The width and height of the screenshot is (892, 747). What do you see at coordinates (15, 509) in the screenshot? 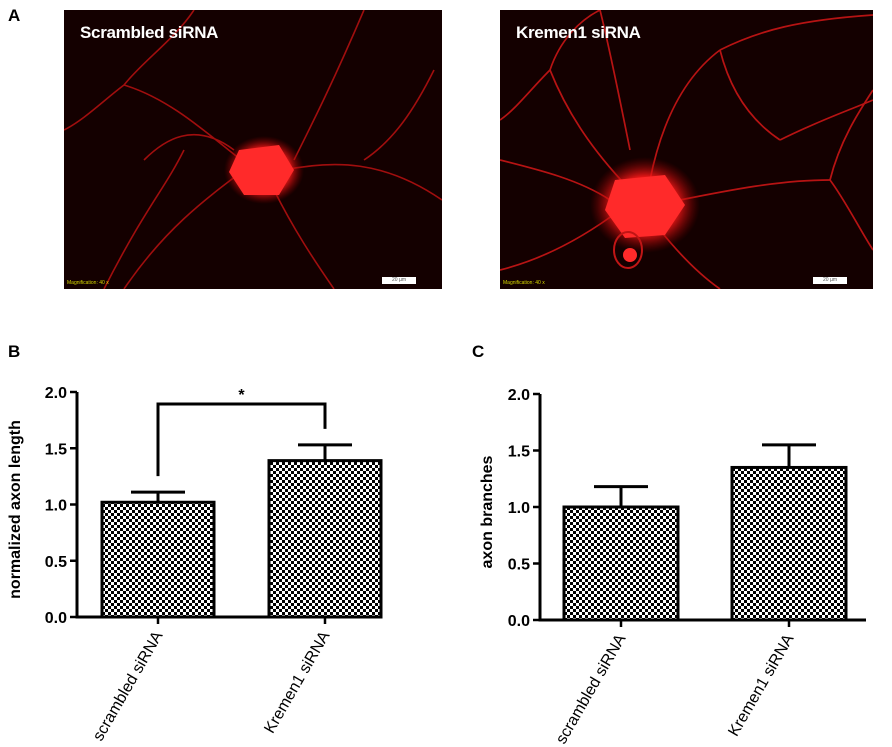
I see `y-axis-label: normalized axon length` at bounding box center [15, 509].